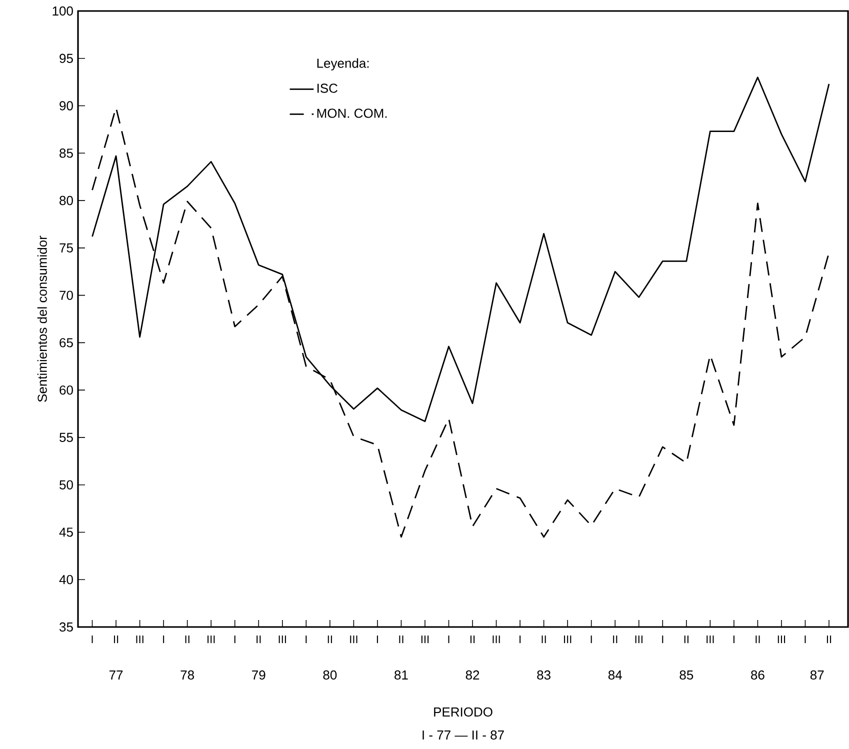 The height and width of the screenshot is (749, 849). What do you see at coordinates (687, 675) in the screenshot?
I see `text: 85` at bounding box center [687, 675].